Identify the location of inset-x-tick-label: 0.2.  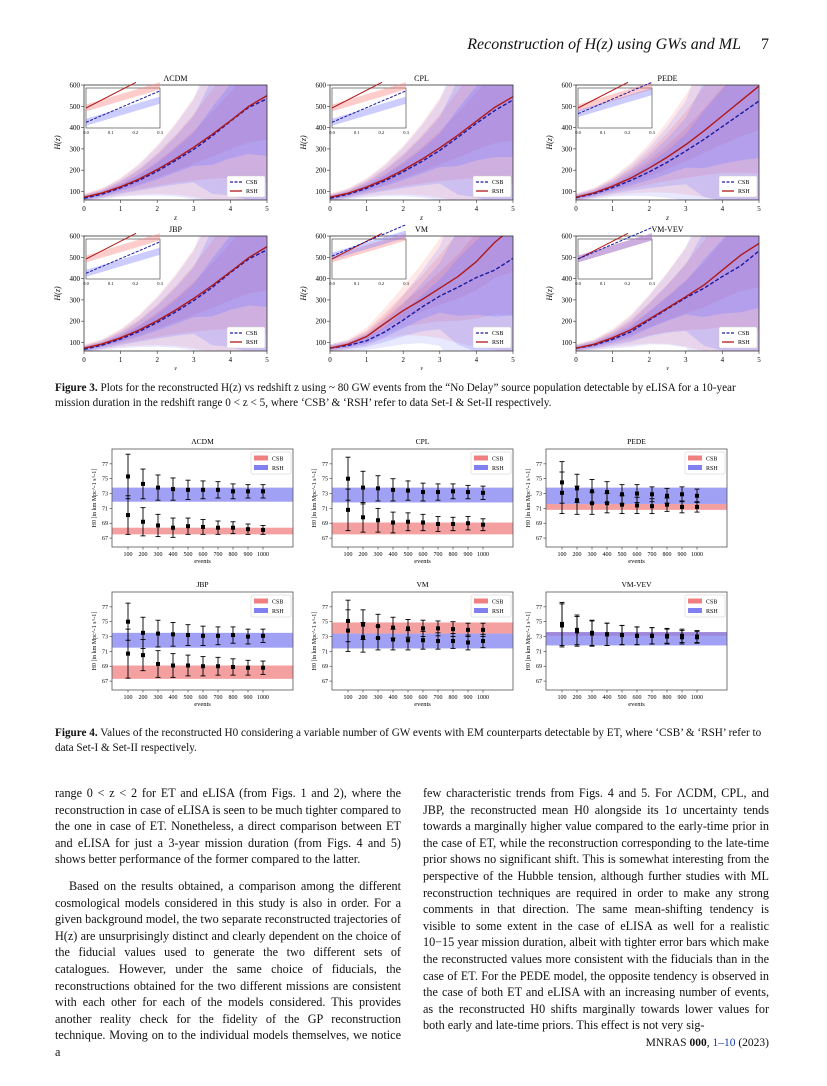
(136, 283).